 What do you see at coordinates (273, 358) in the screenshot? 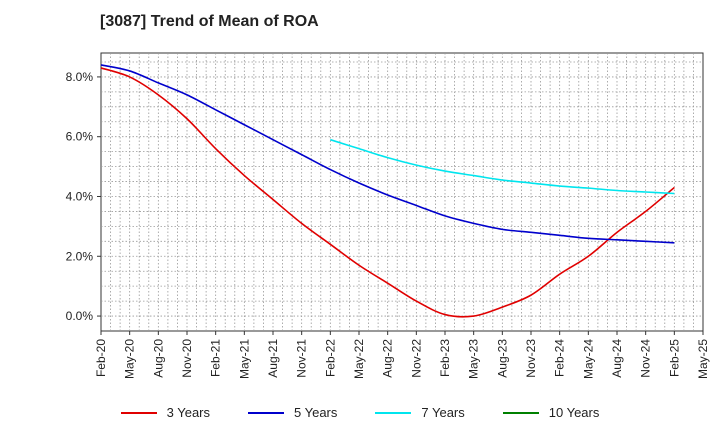
I see `x-tick-label: Aug-21` at bounding box center [273, 358].